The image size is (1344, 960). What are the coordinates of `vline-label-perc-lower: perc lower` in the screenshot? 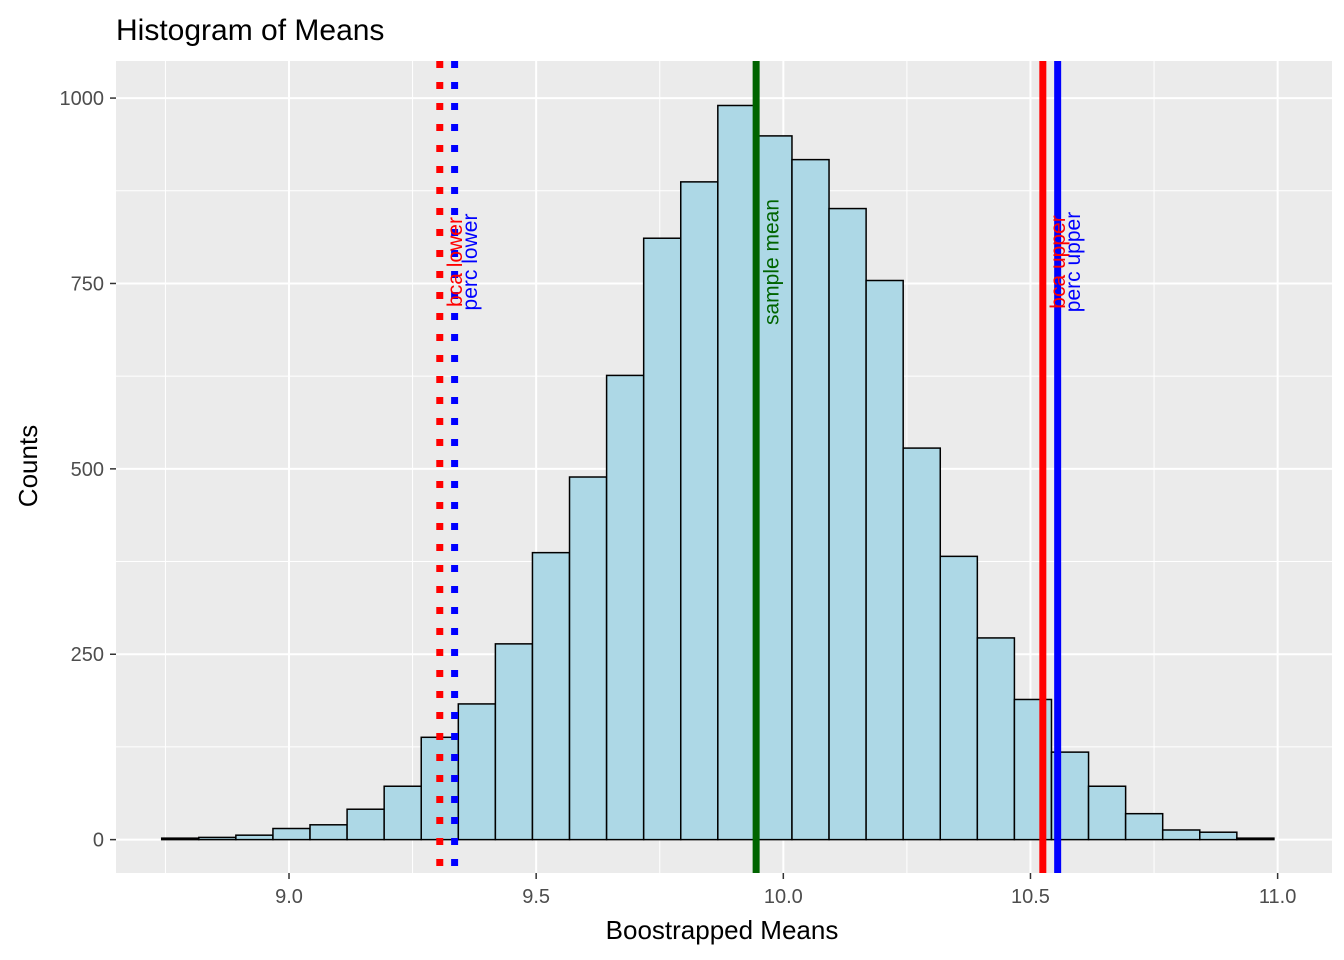 It's located at (470, 262).